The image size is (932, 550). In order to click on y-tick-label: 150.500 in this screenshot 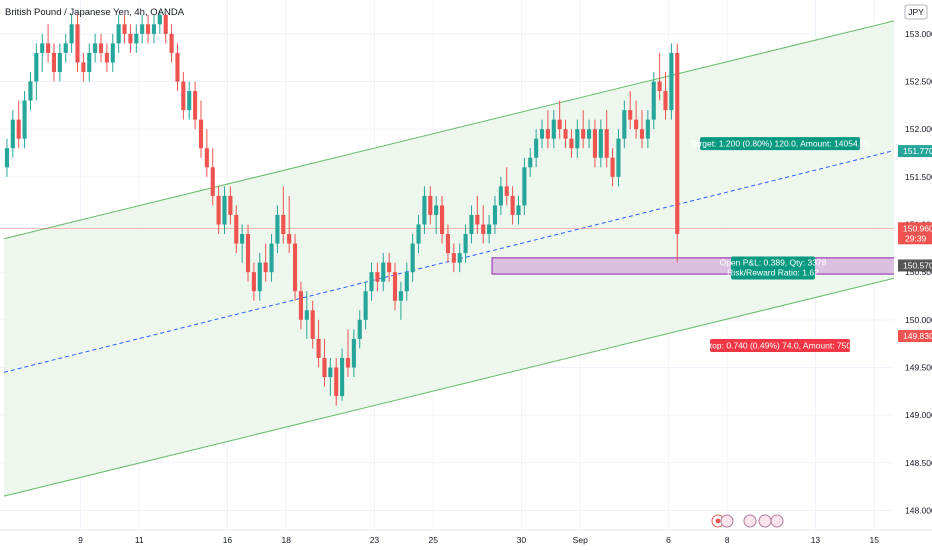, I will do `click(918, 272)`.